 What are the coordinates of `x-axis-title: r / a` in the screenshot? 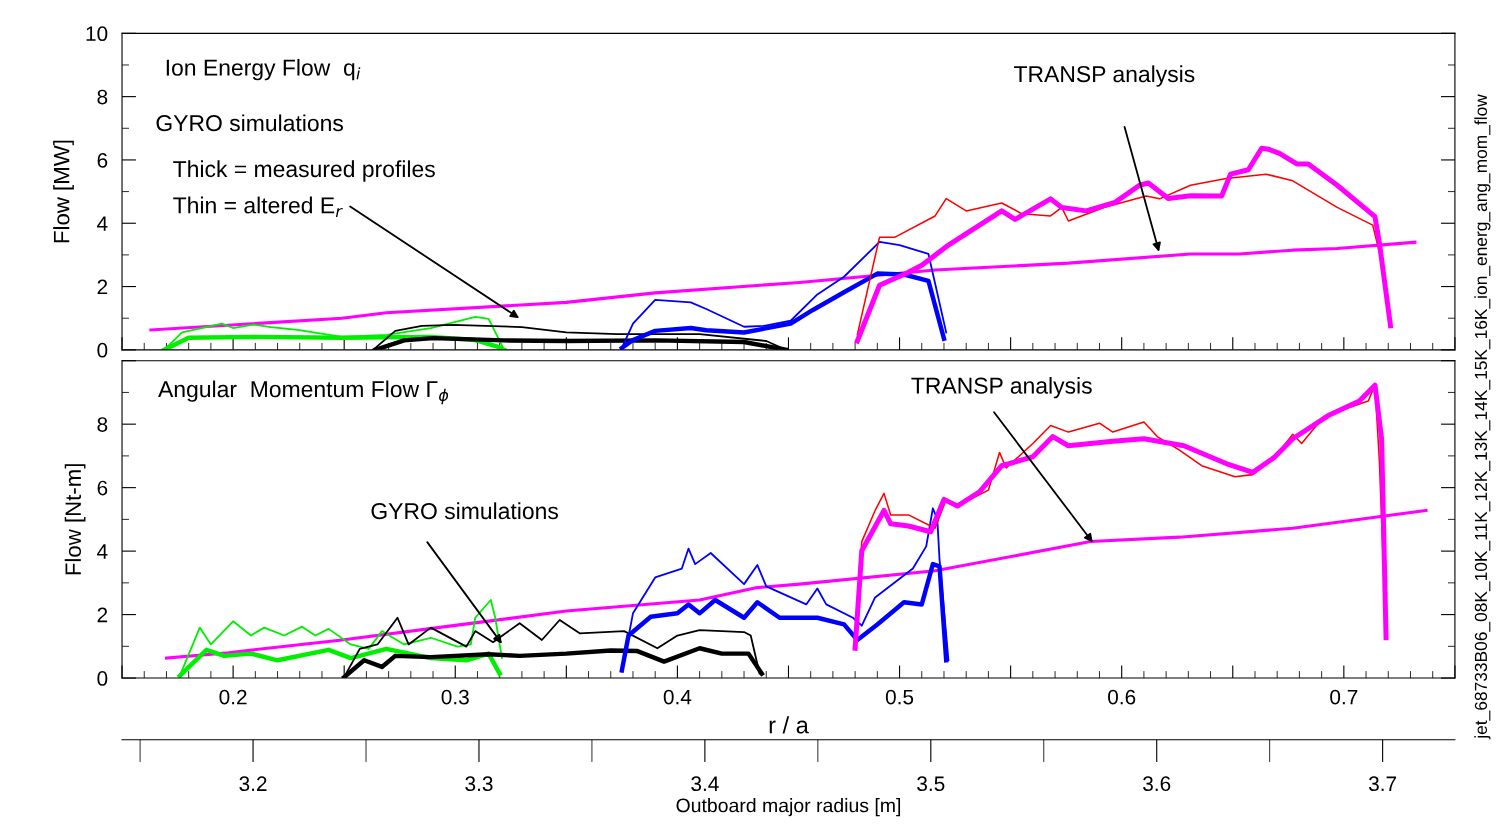 It's located at (789, 725).